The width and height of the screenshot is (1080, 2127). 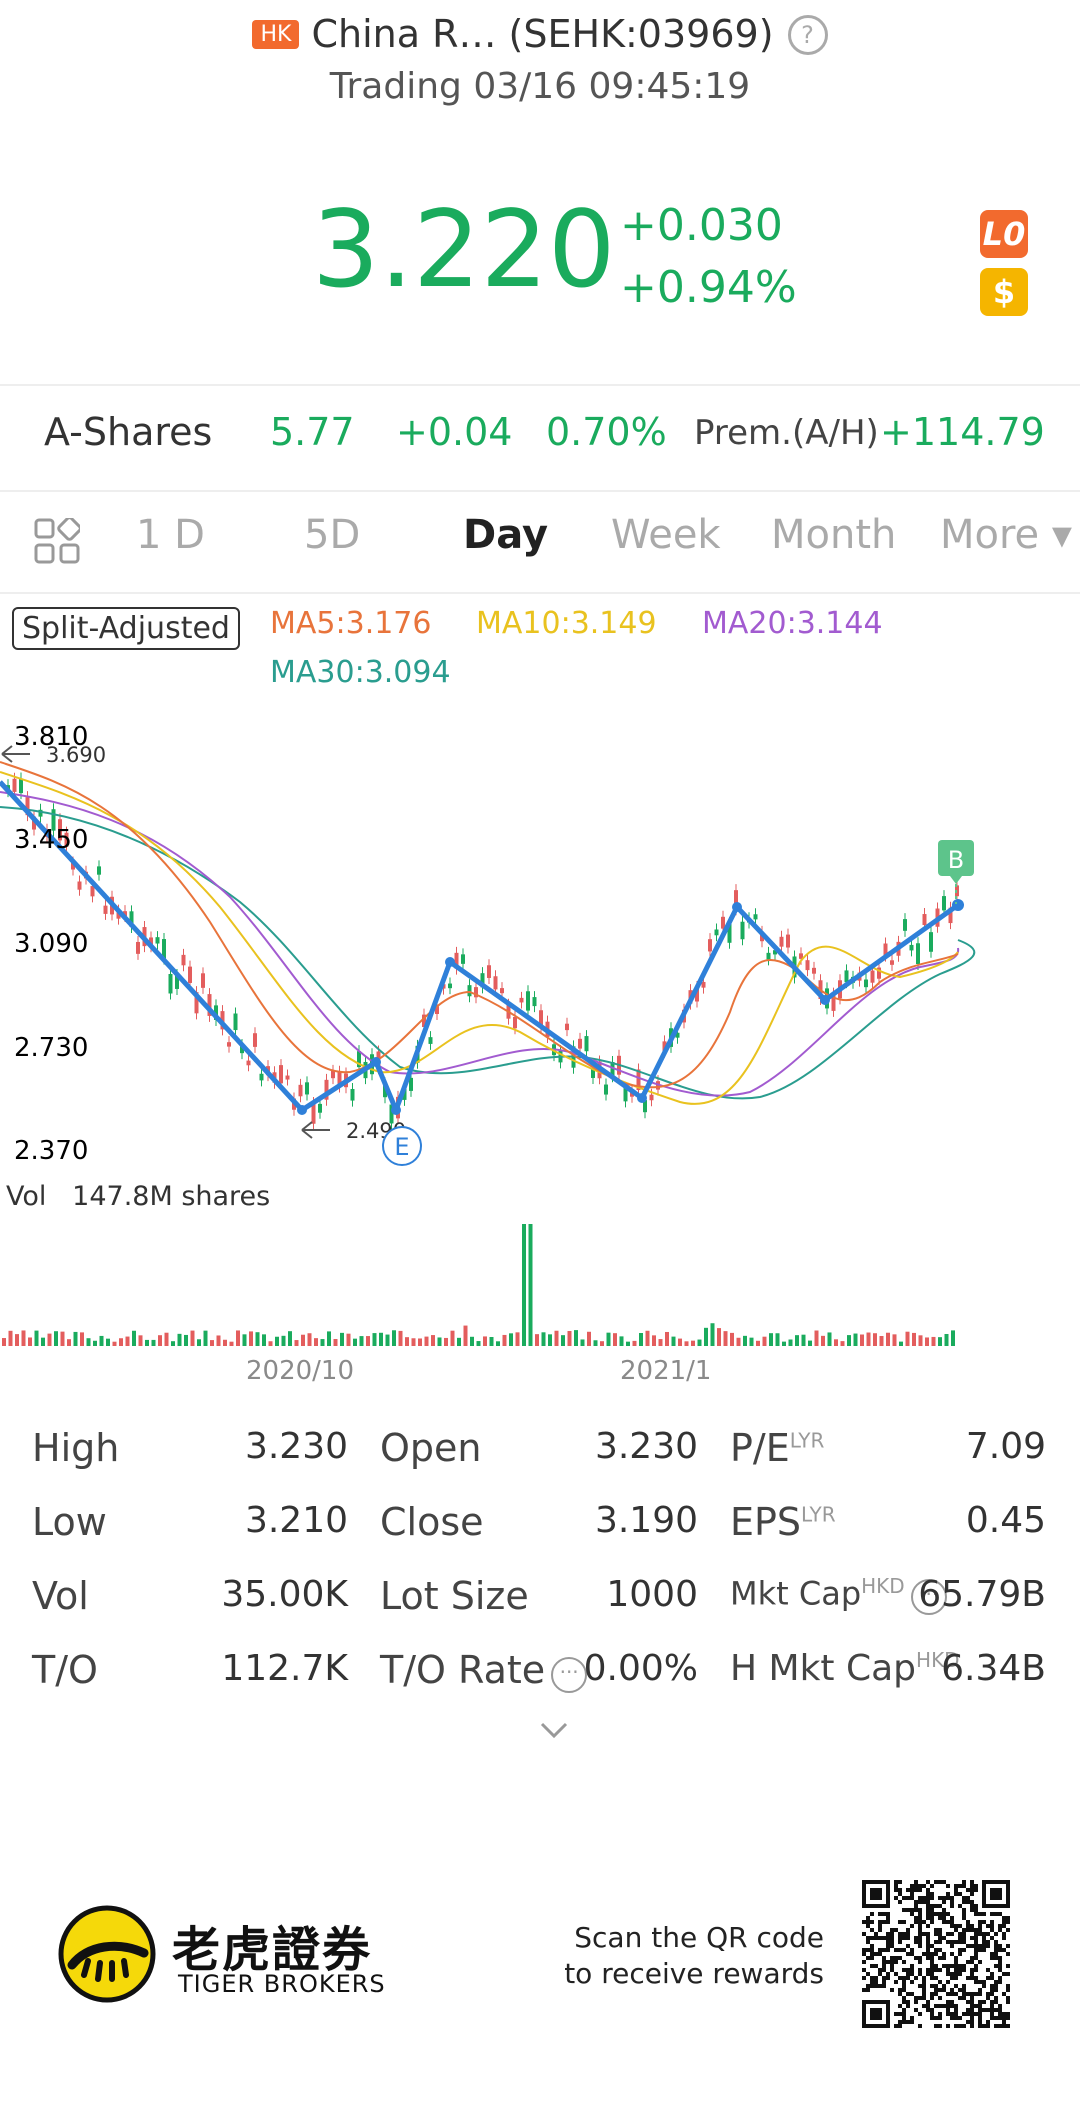 I want to click on y-tick-label: 3.090, so click(x=51, y=944).